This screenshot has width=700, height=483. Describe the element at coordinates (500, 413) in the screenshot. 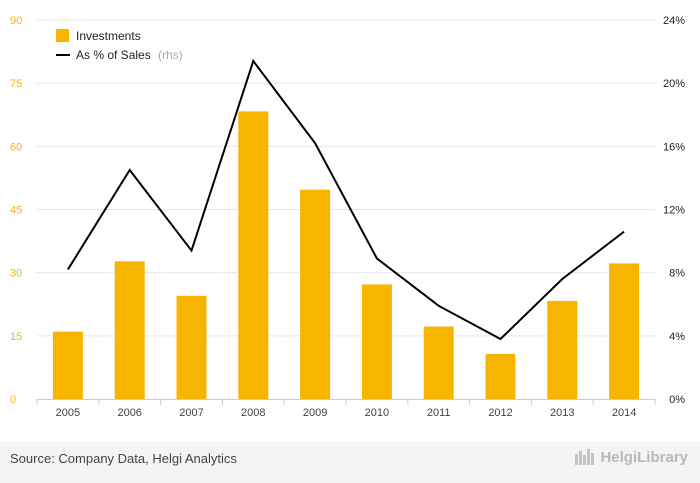

I see `x-tick-label: 2012` at that location.